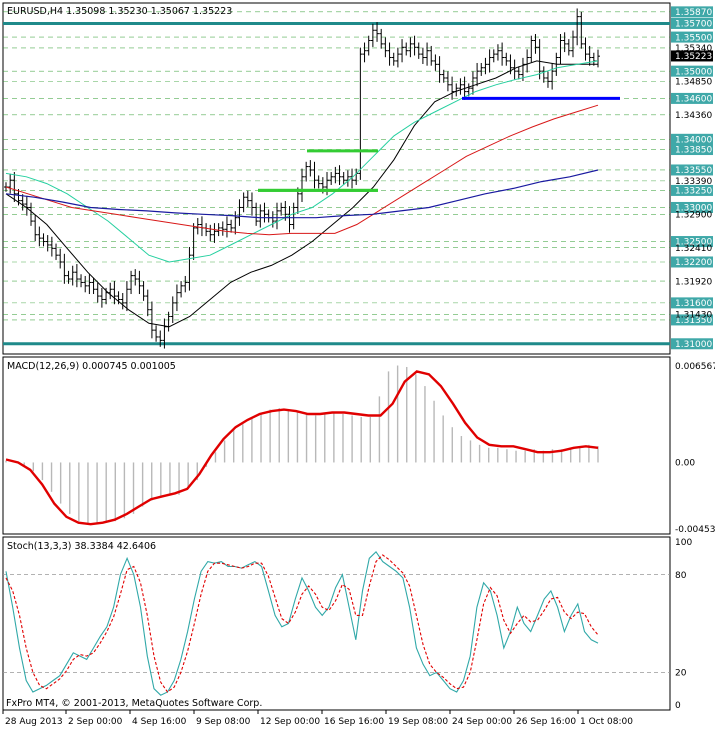 The width and height of the screenshot is (715, 729). I want to click on price-label: 1.33850, so click(693, 151).